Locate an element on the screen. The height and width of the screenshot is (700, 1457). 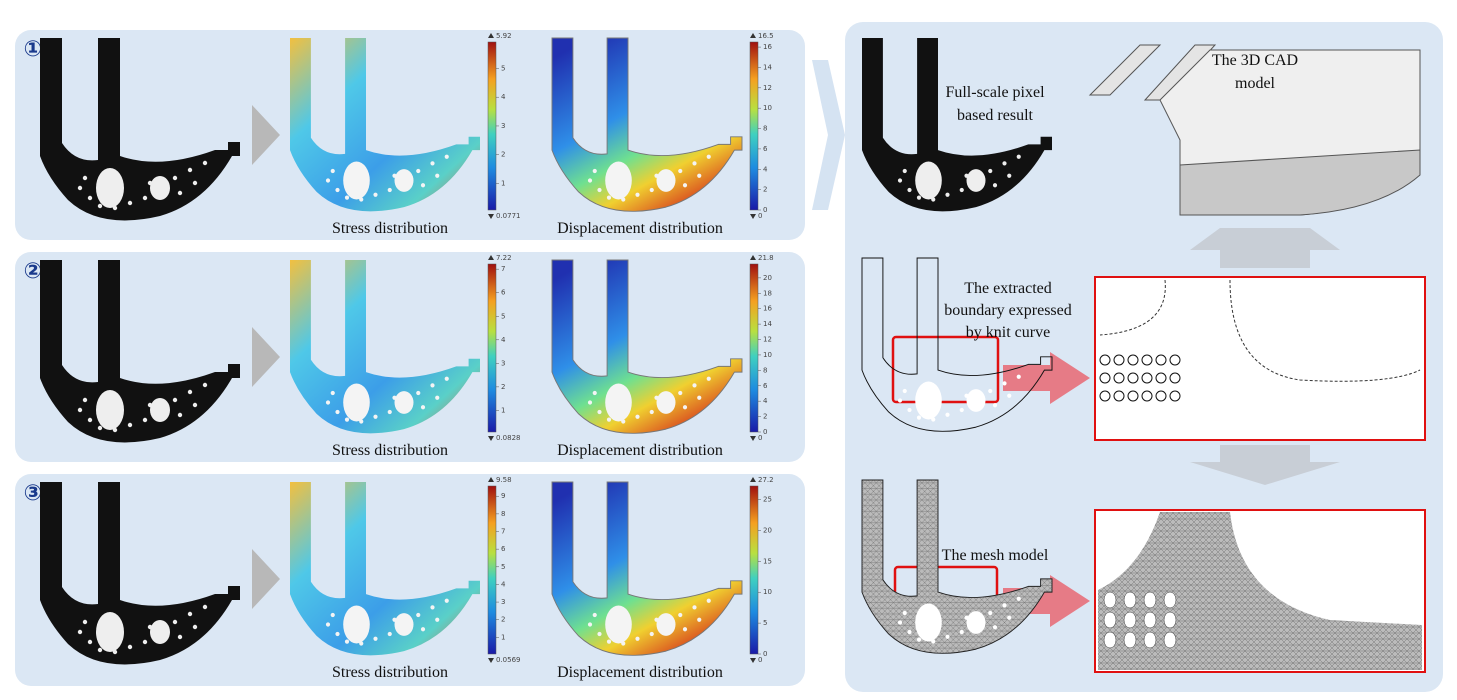
row-number: ① is located at coordinates (33, 49).